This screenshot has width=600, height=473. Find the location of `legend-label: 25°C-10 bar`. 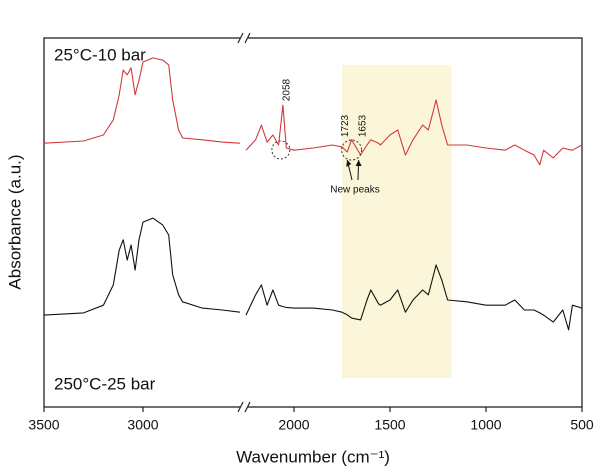

legend-label: 25°C-10 bar is located at coordinates (100, 54).